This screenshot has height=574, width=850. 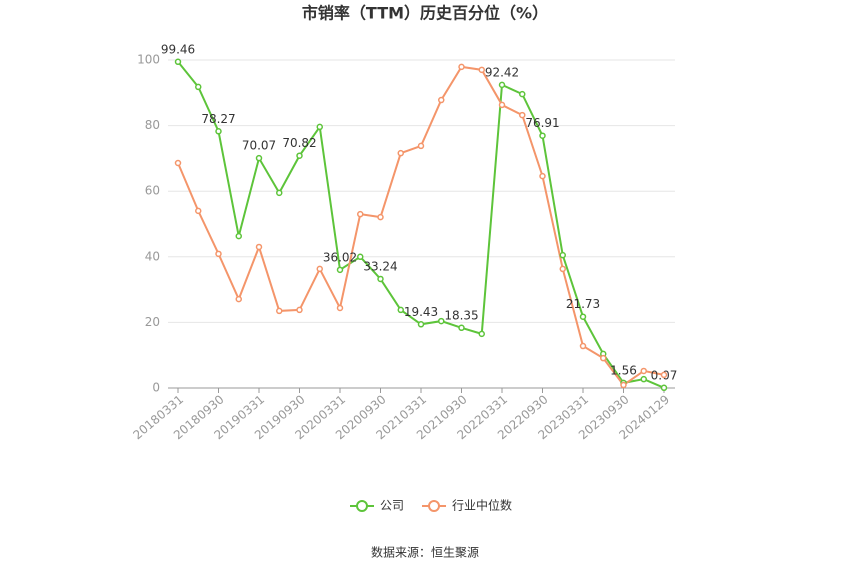 What do you see at coordinates (152, 125) in the screenshot?
I see `y-tick-label: 80` at bounding box center [152, 125].